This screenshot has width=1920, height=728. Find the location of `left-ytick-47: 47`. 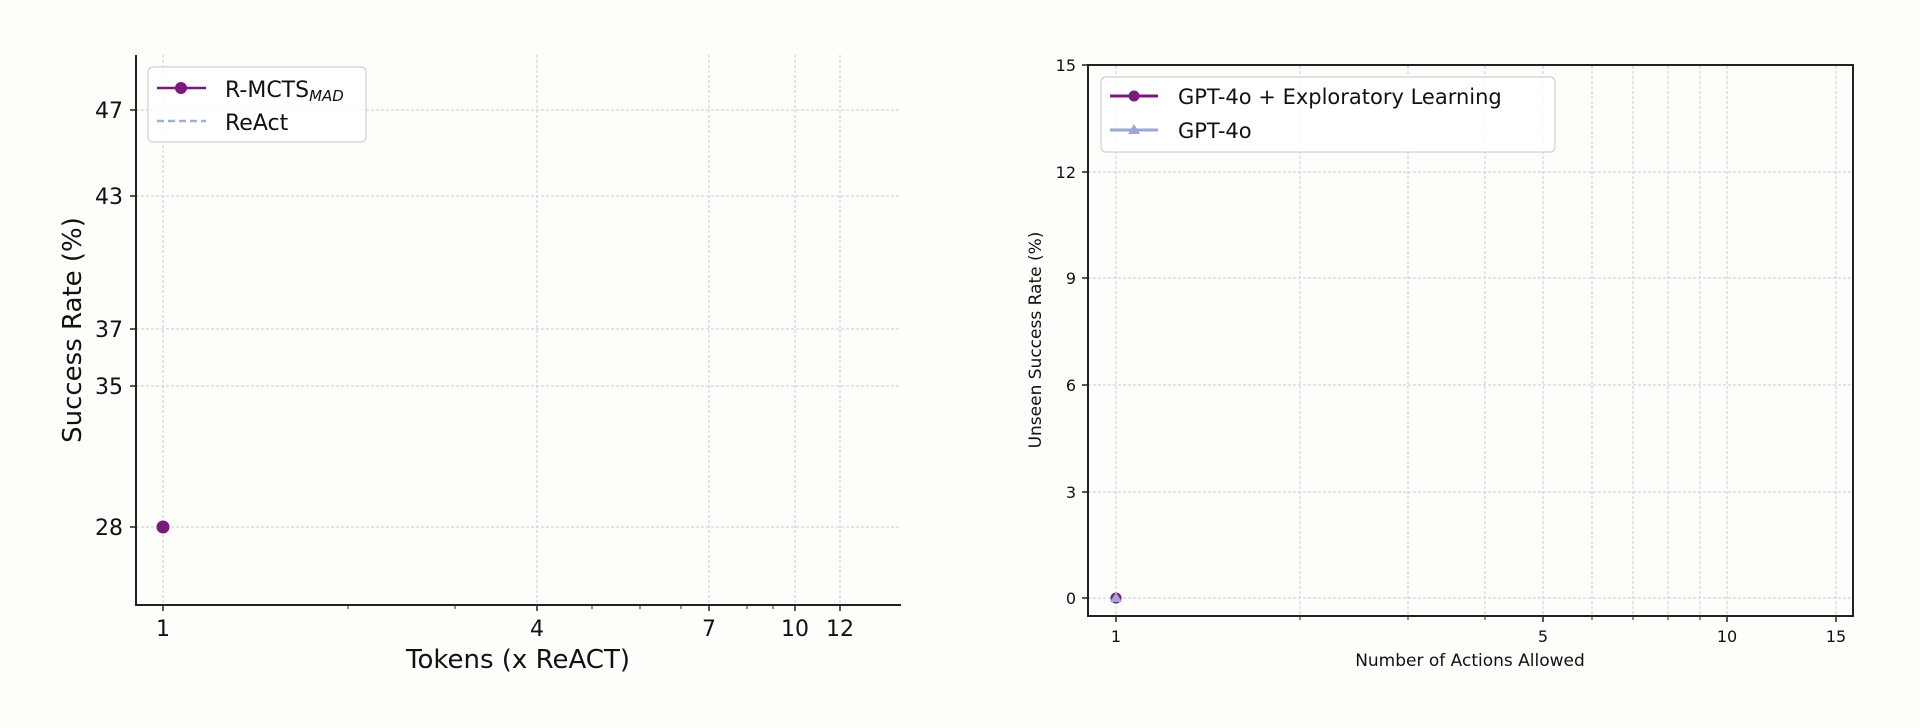

left-ytick-47: 47 is located at coordinates (109, 111).